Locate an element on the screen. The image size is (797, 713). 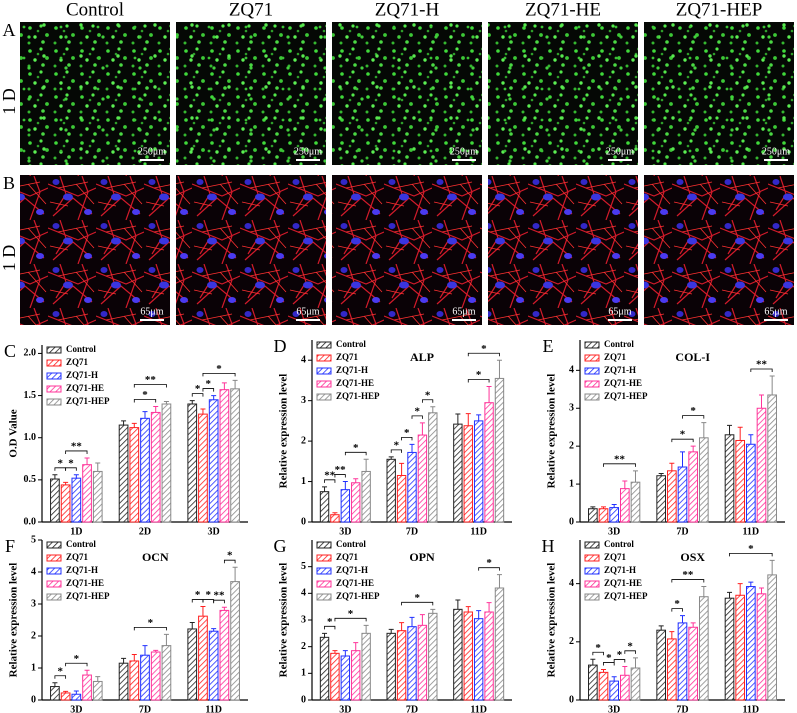
panel-label: E is located at coordinates (548, 346).